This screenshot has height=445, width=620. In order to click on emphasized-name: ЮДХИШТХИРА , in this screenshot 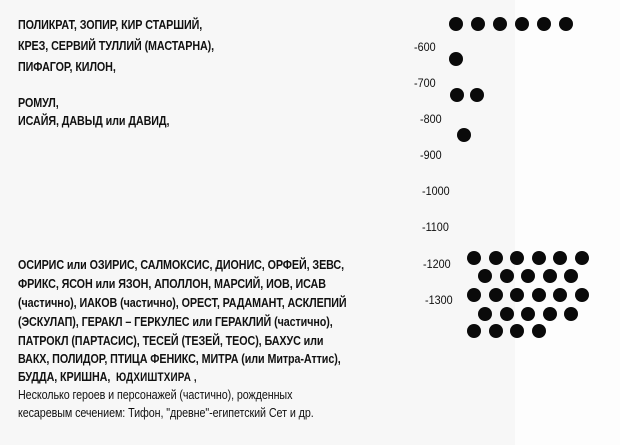, I will do `click(156, 378)`.